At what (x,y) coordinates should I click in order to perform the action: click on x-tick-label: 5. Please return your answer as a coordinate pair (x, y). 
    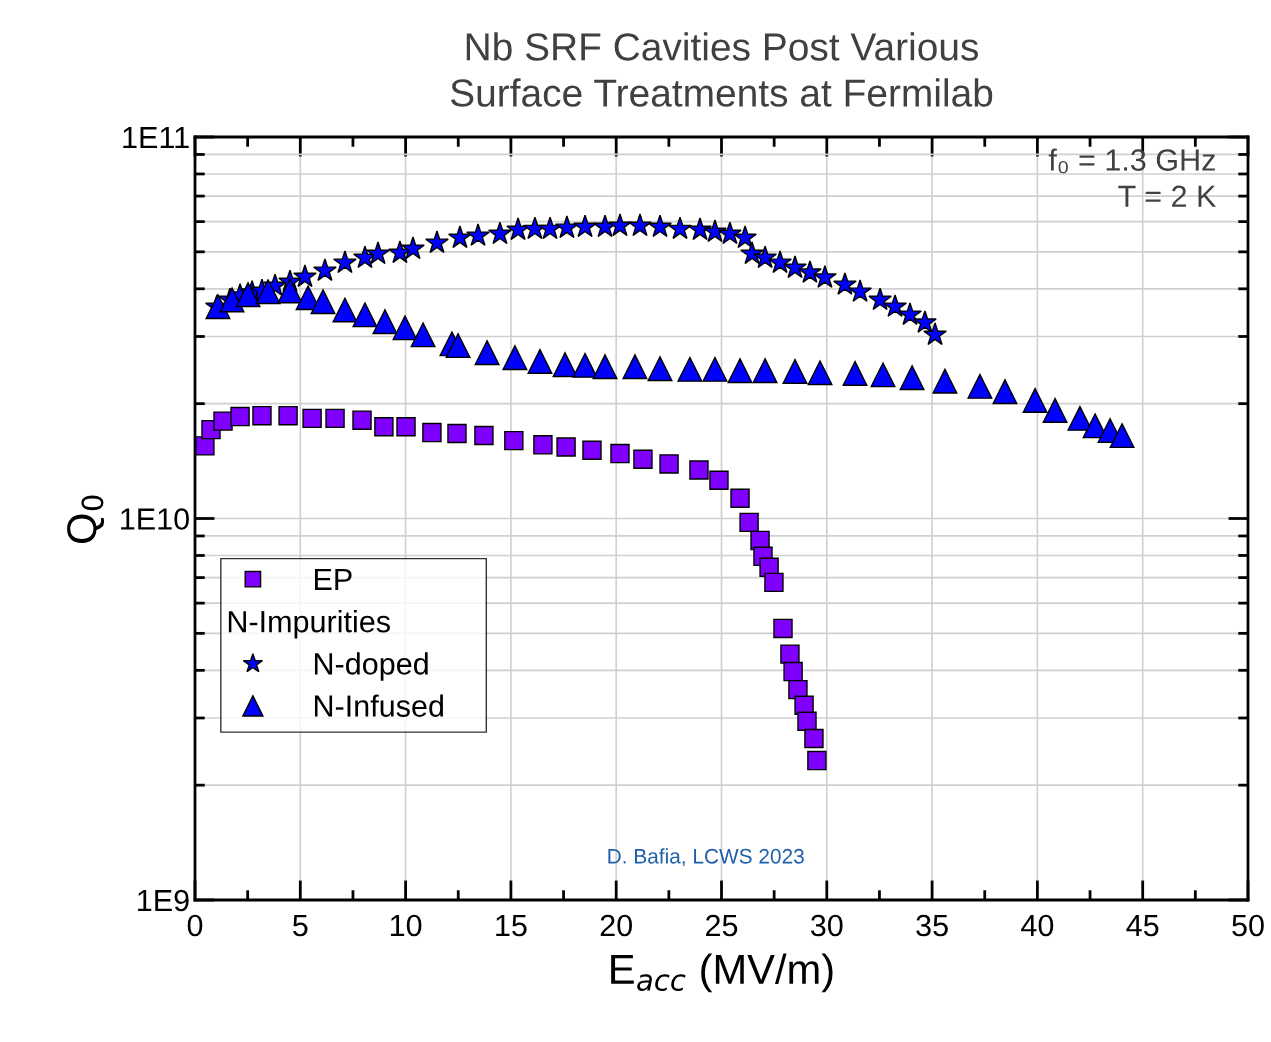
    Looking at the image, I should click on (300, 926).